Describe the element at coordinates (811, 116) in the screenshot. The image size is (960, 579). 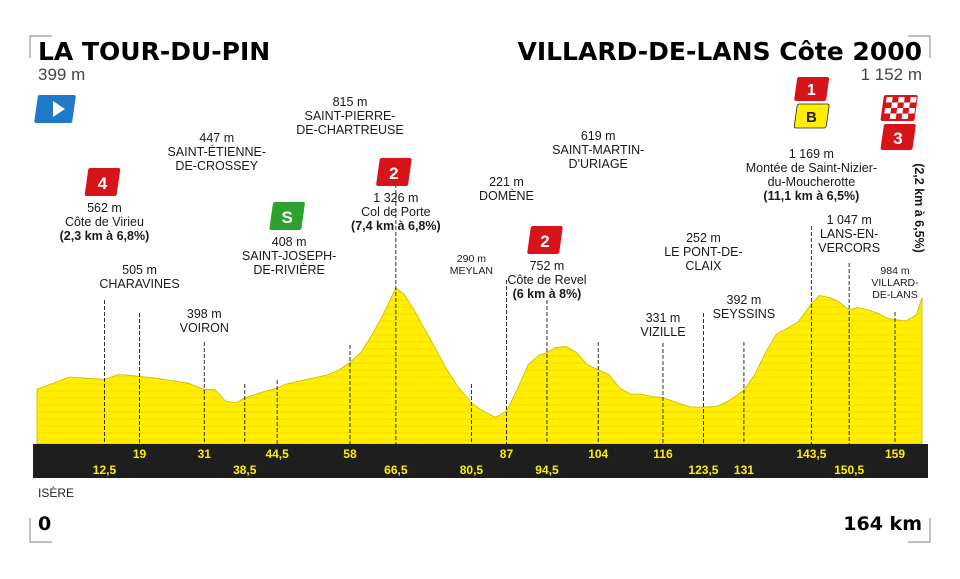
I see `bonus-badge: B` at that location.